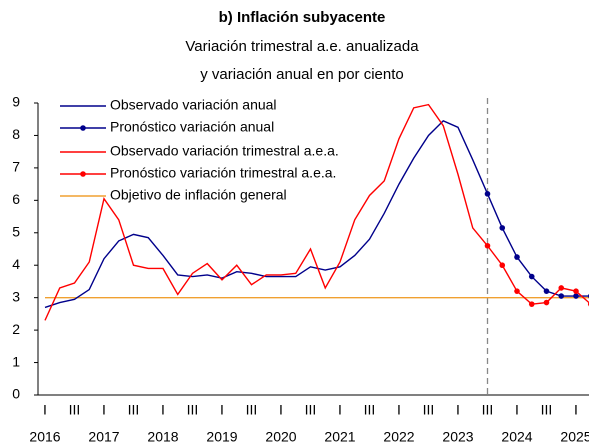 This screenshot has width=589, height=446. Describe the element at coordinates (224, 151) in the screenshot. I see `legend-label: Observado variación trimestral a.e.a.` at that location.